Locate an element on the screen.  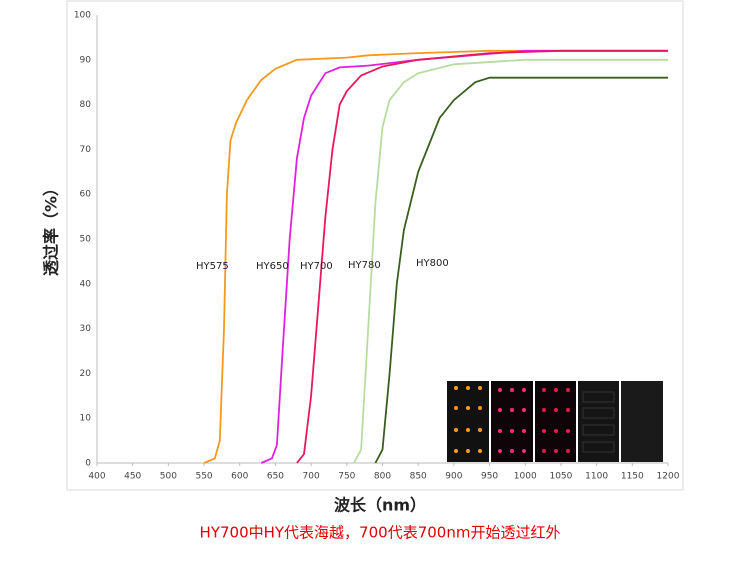
x-tick-label: 500 is located at coordinates (168, 477).